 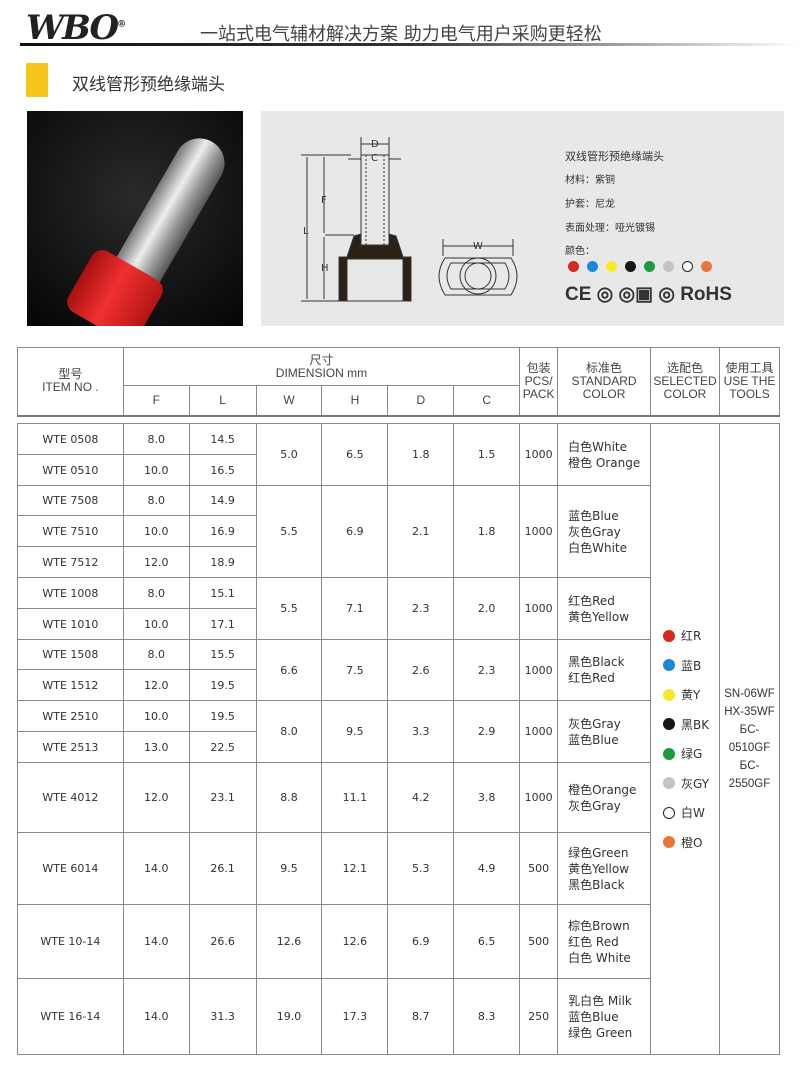 I want to click on selected-color-item: 绿G, so click(x=685, y=754).